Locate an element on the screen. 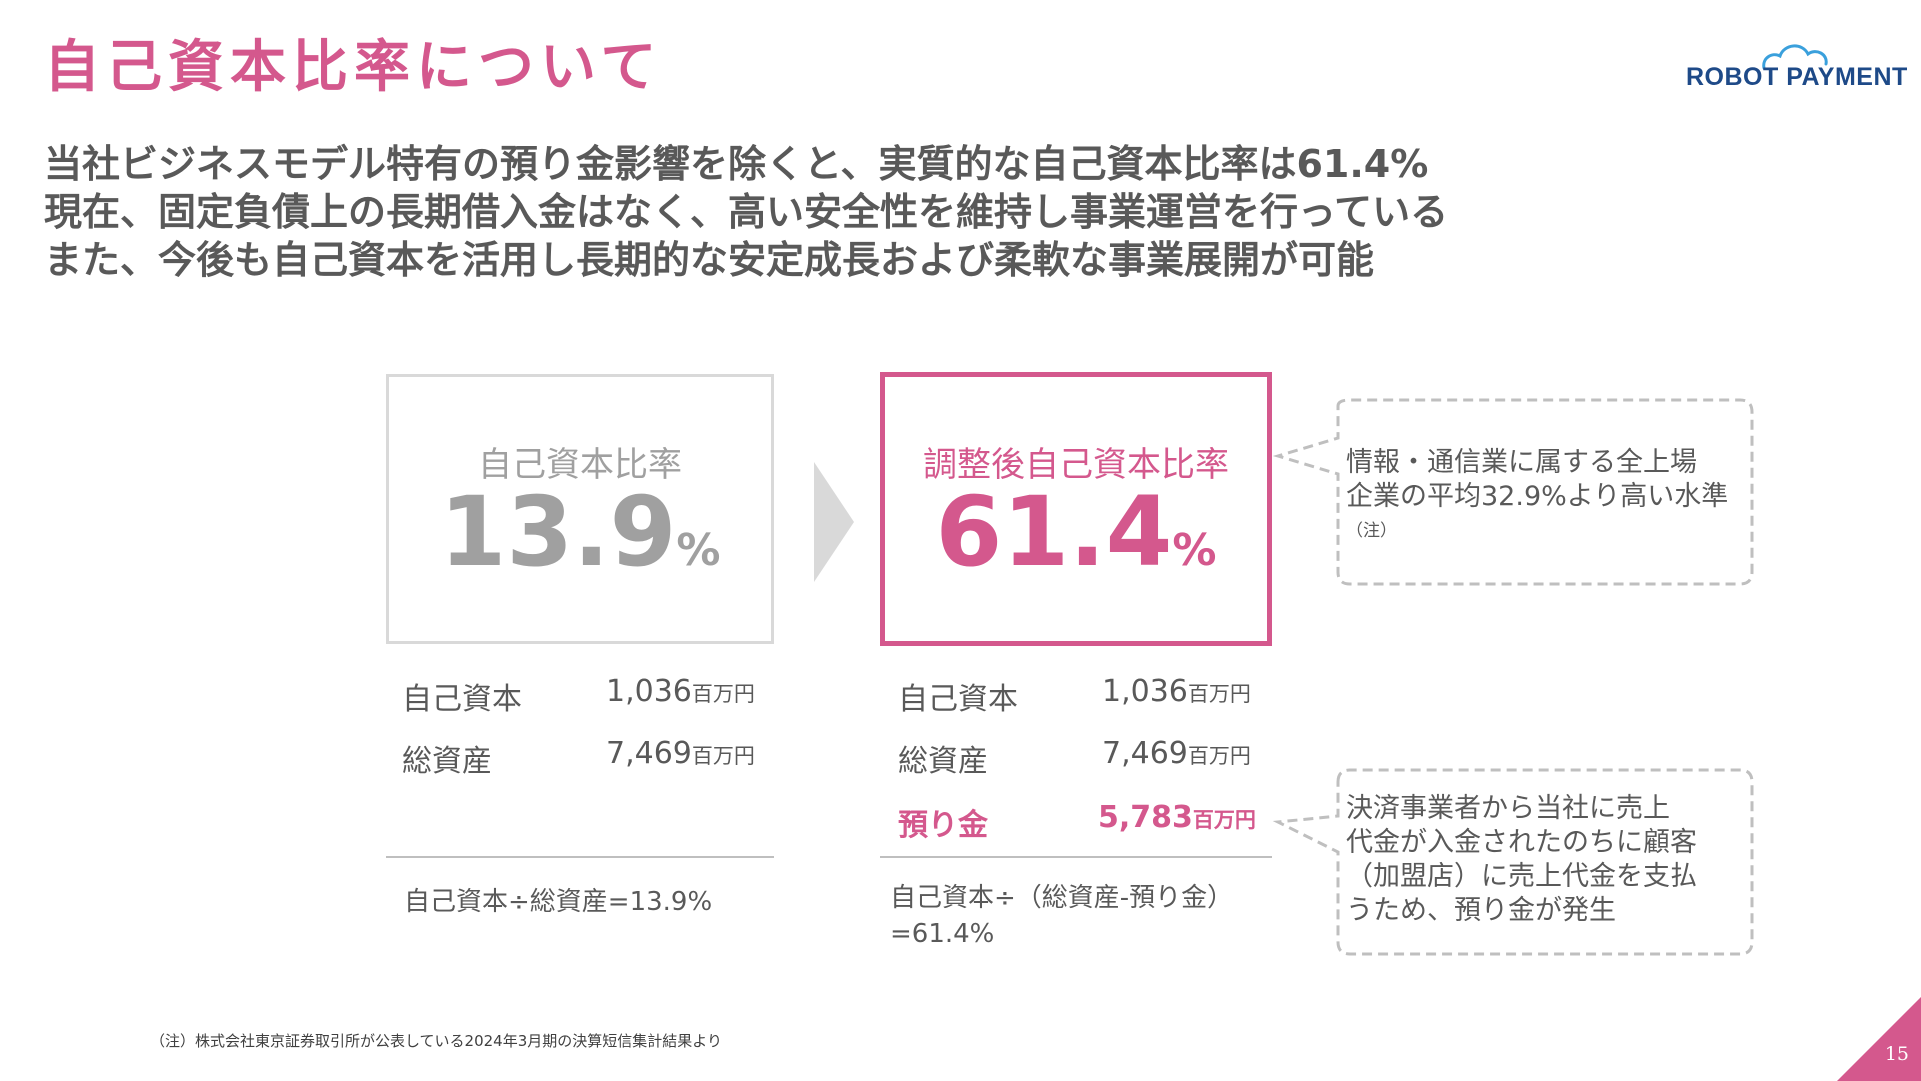  left-assets-number: 7,469 is located at coordinates (649, 753).